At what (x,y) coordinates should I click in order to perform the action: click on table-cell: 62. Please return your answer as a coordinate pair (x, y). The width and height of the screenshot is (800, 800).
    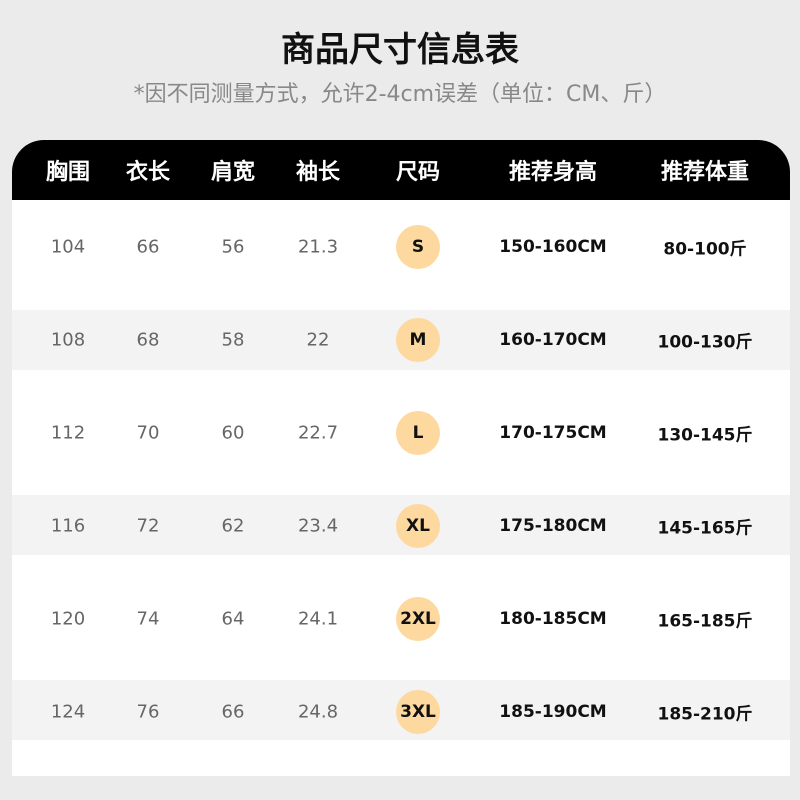
    Looking at the image, I should click on (233, 526).